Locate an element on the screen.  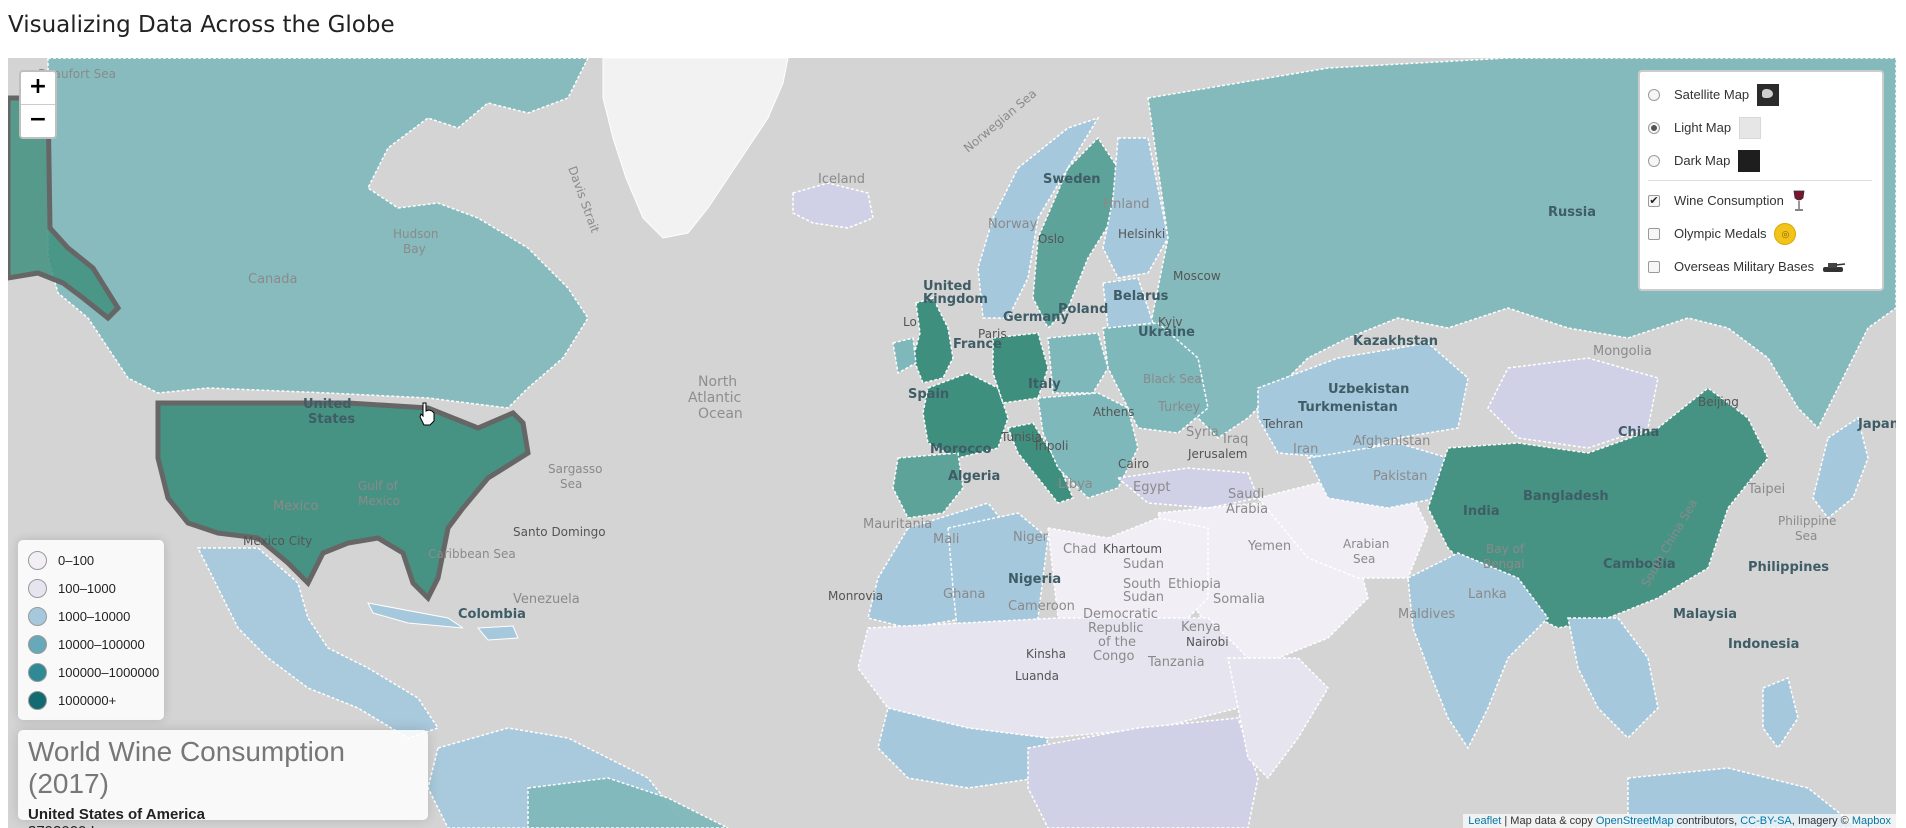
label-afghanistan: Afghanistan is located at coordinates (1391, 441).